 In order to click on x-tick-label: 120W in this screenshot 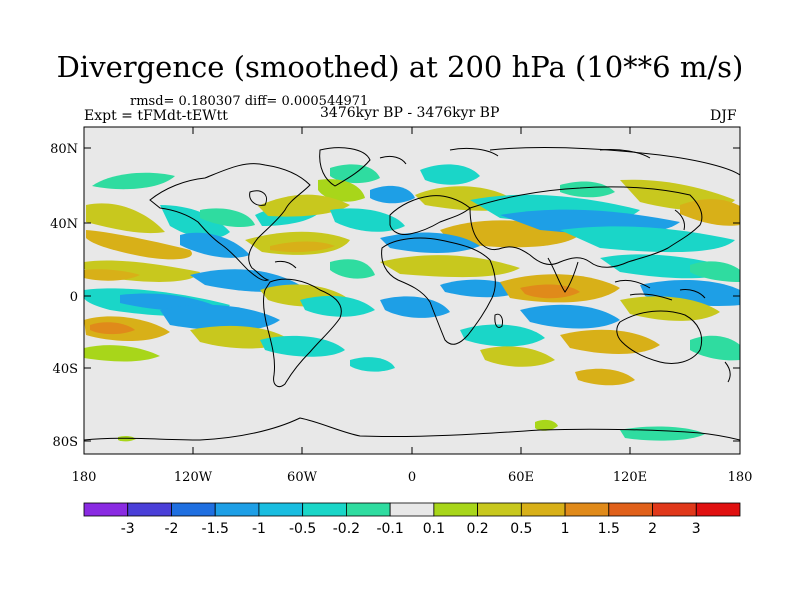, I will do `click(193, 477)`.